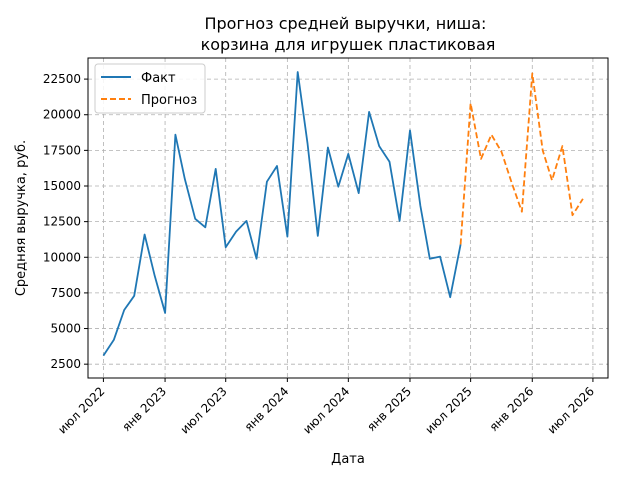 The image size is (640, 480). I want to click on legend-label-forecast: Прогноз, so click(169, 100).